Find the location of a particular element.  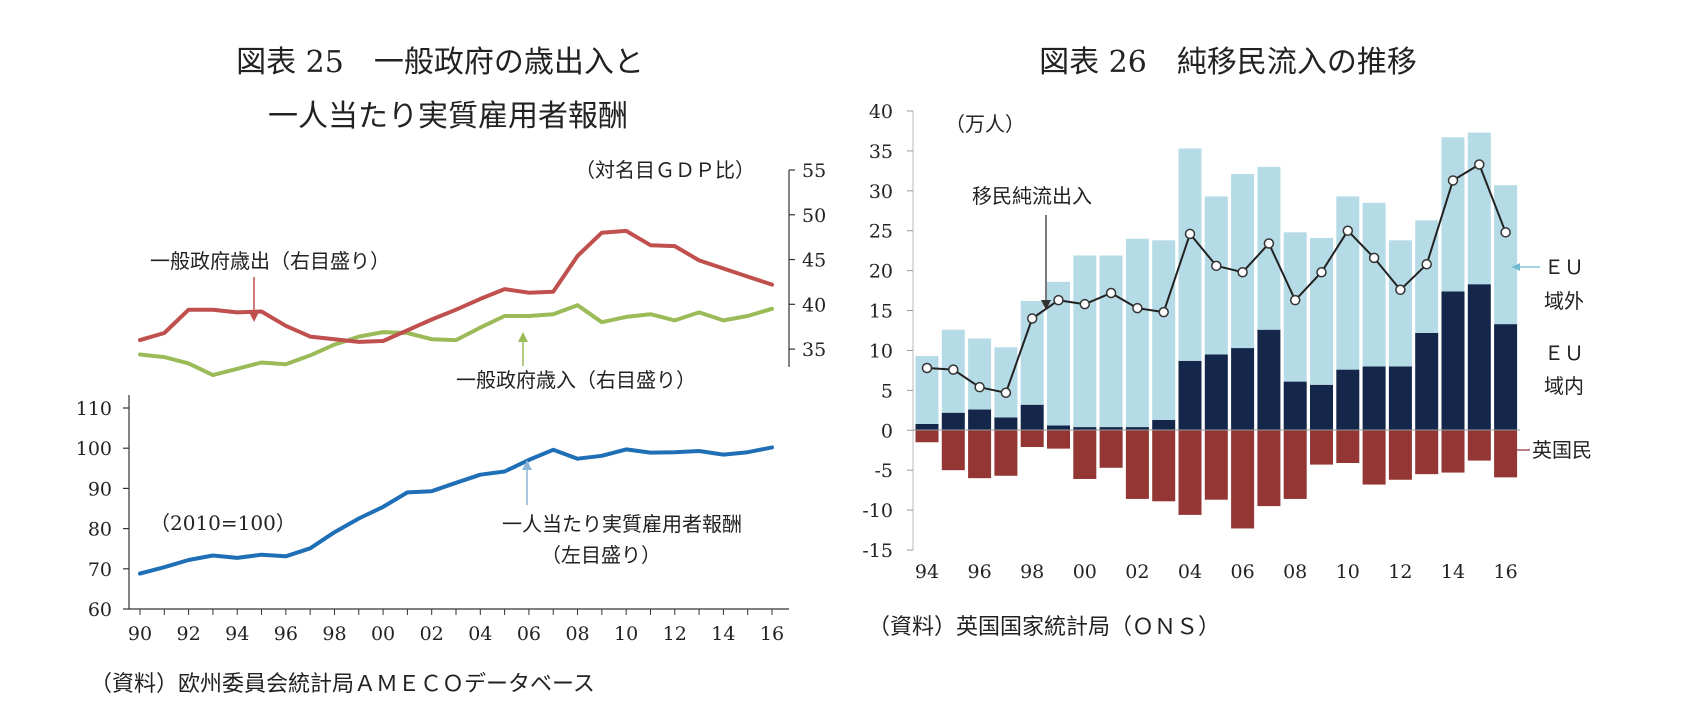

fig25-series-compensation-line is located at coordinates (456, 510).